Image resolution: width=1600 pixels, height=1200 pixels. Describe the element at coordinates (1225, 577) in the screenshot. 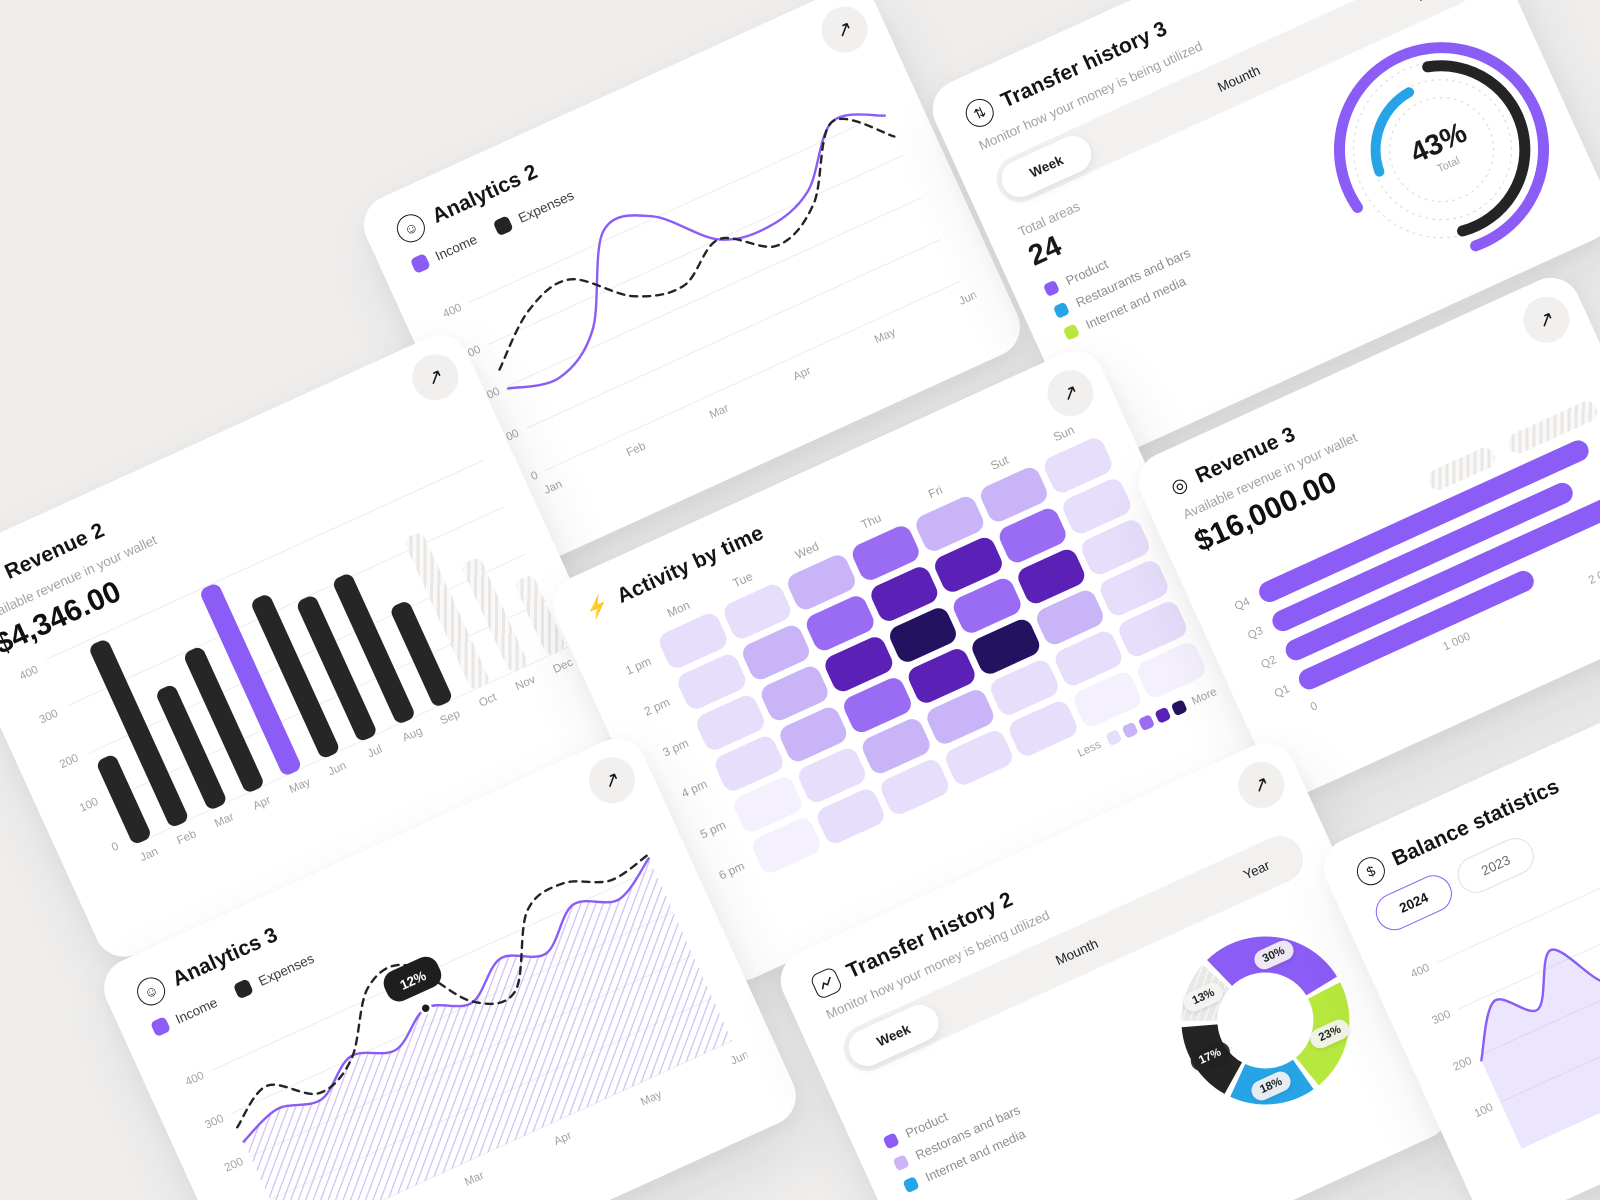

I see `row-label` at that location.